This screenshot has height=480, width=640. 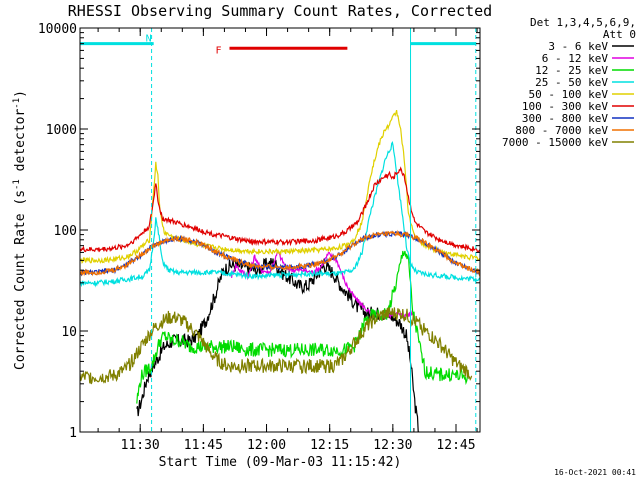 I want to click on legend-label-0: 3 - 6 keV, so click(x=578, y=46).